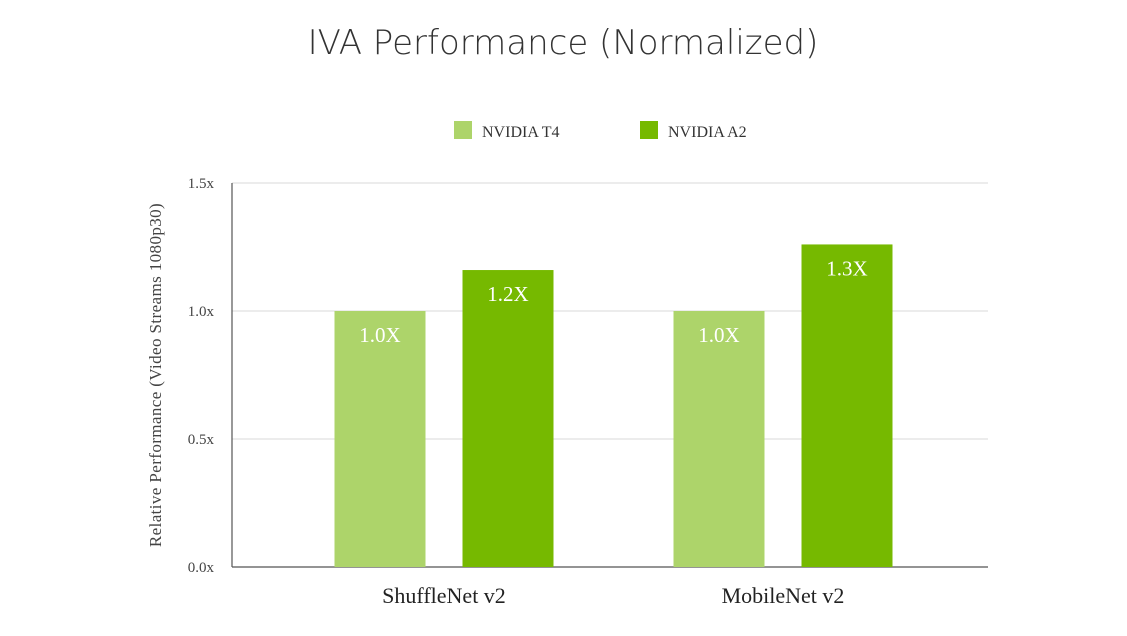 The width and height of the screenshot is (1127, 636). I want to click on y-tick-label: 1.5x, so click(201, 184).